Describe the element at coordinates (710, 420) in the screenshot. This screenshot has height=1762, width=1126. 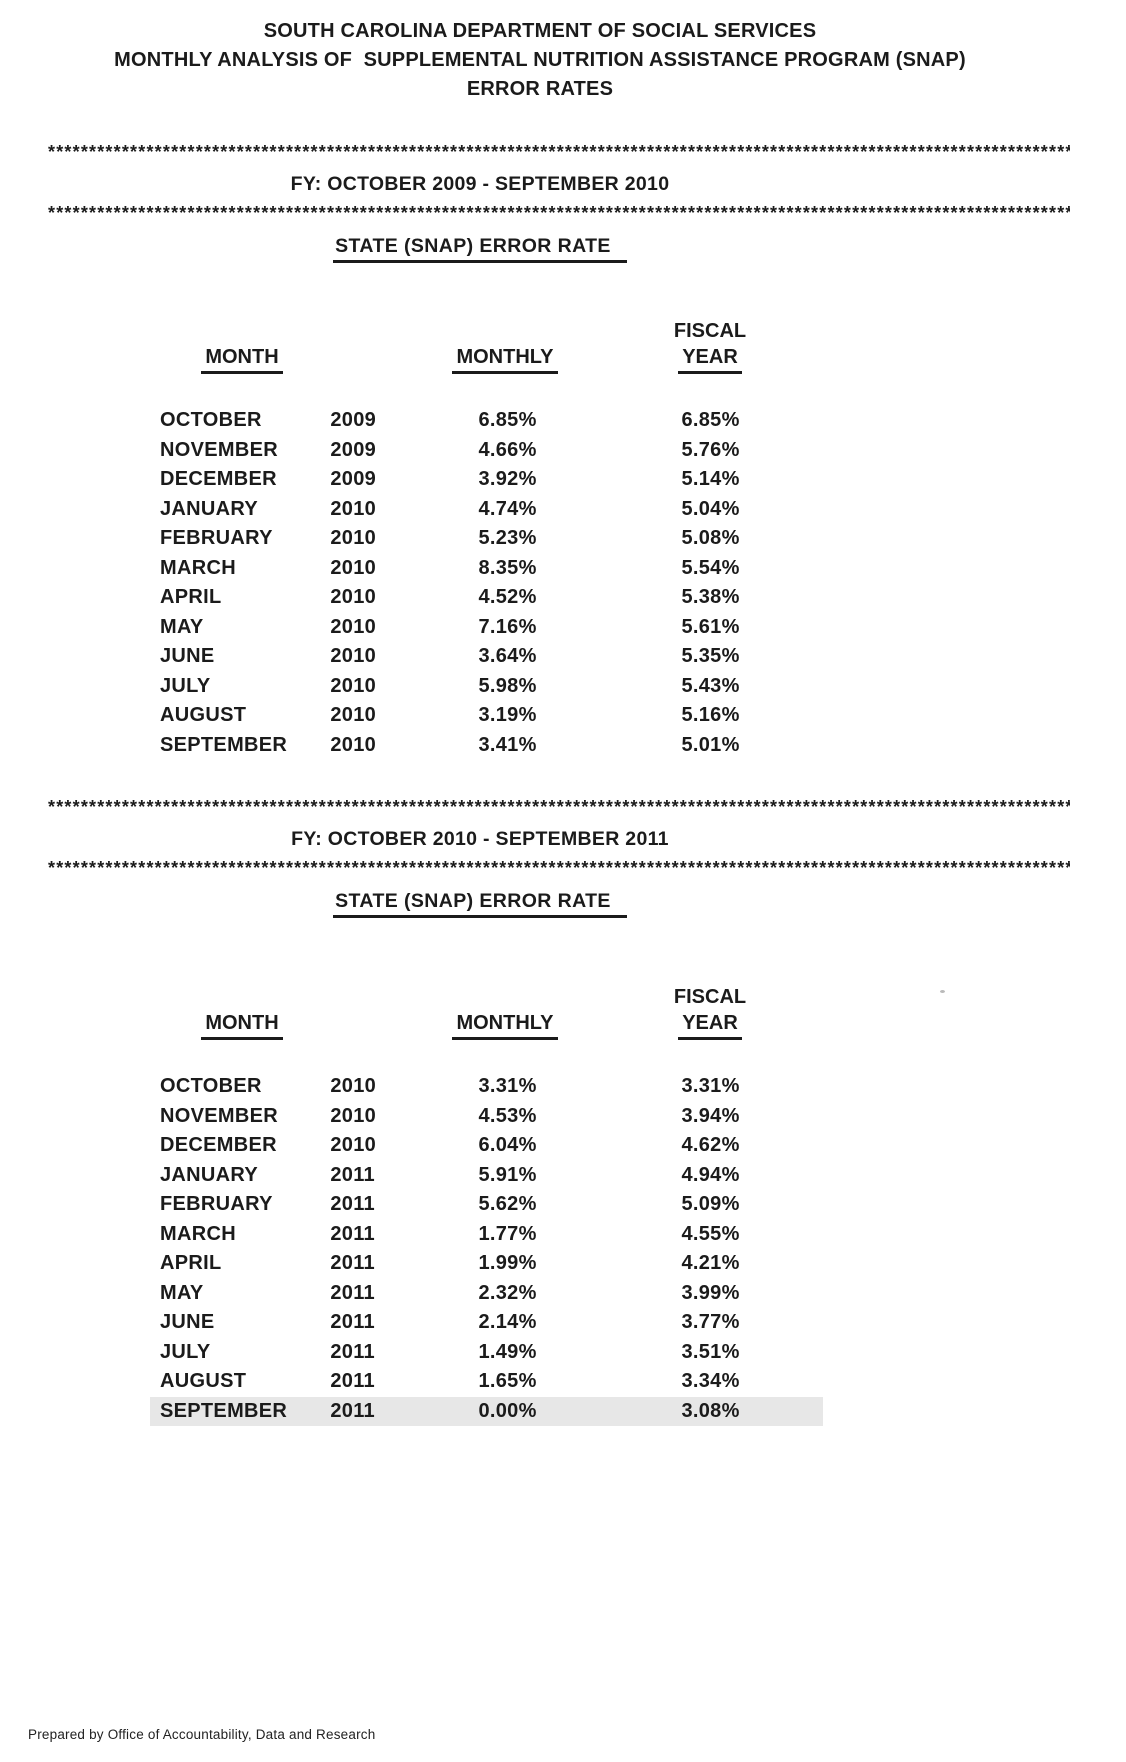
I see `cell-fiscal-year-rate: 6.85%` at that location.